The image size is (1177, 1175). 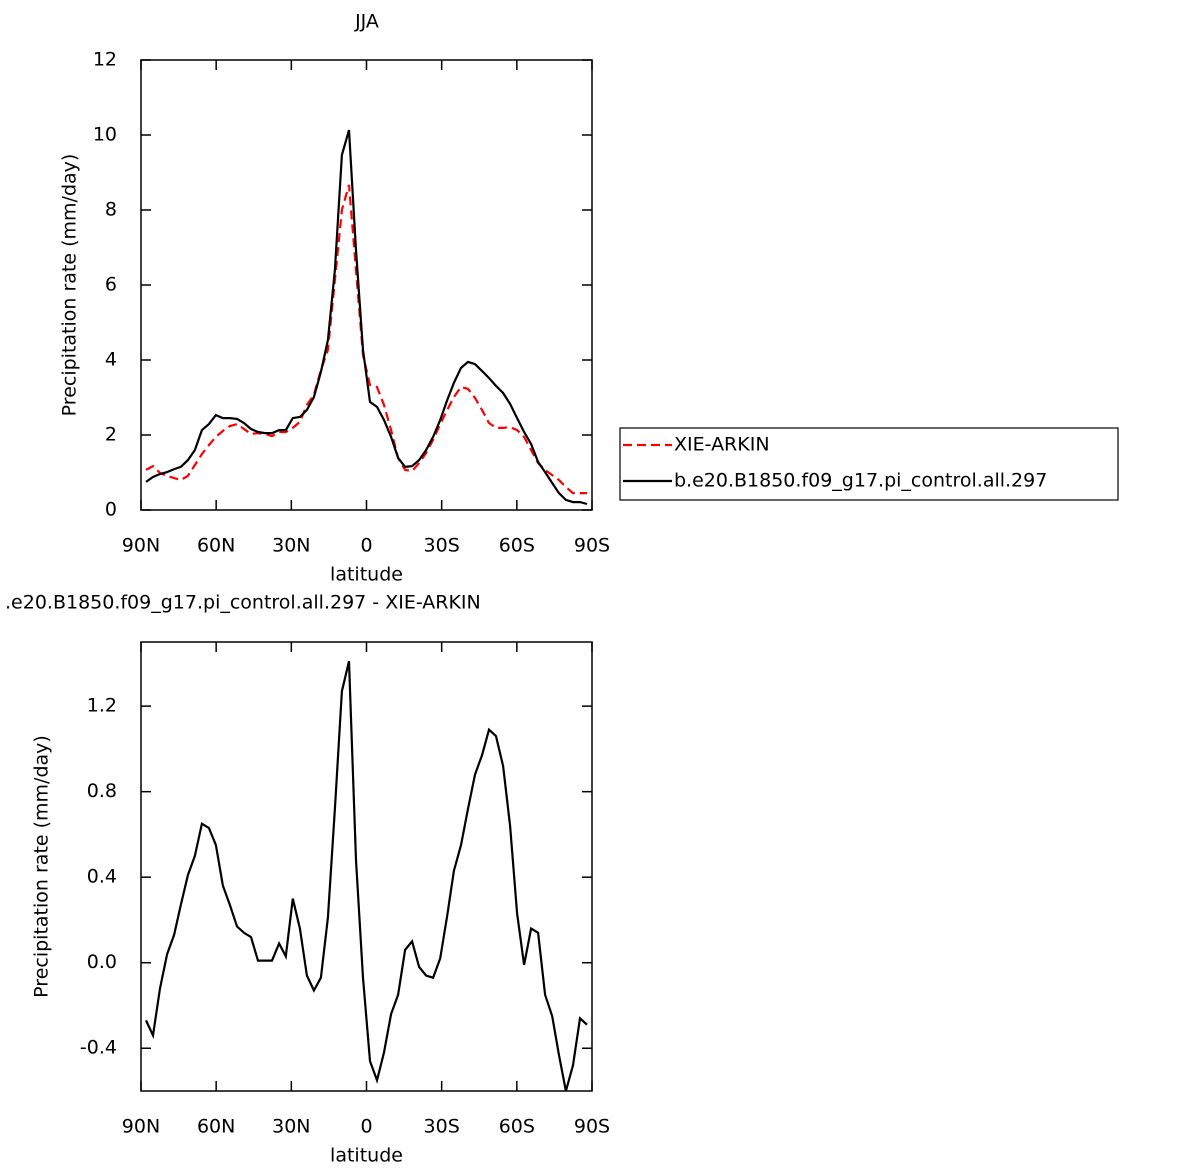 I want to click on y-tick-label: 0.8, so click(x=102, y=791).